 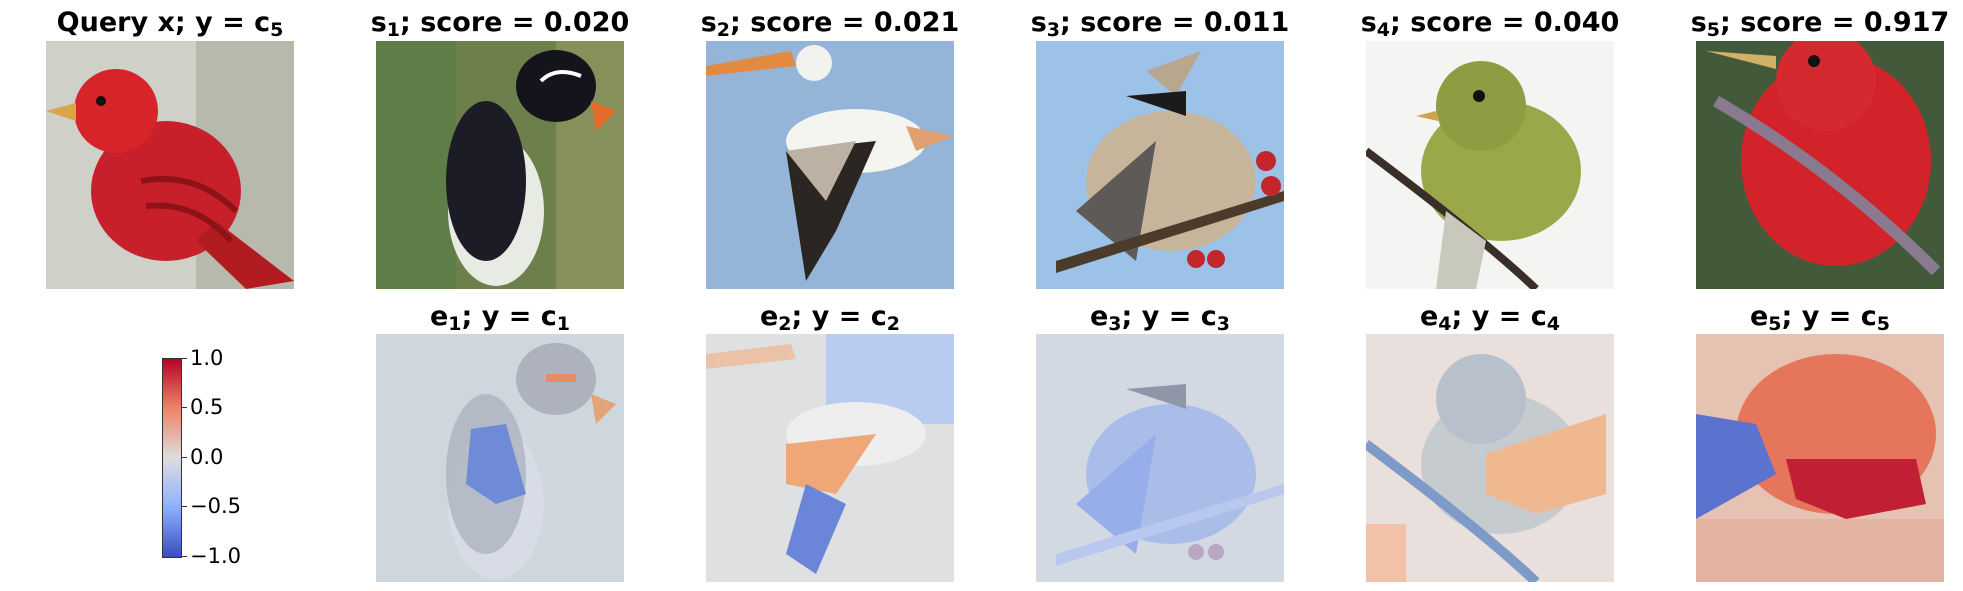 What do you see at coordinates (1820, 458) in the screenshot?
I see `e5-map` at bounding box center [1820, 458].